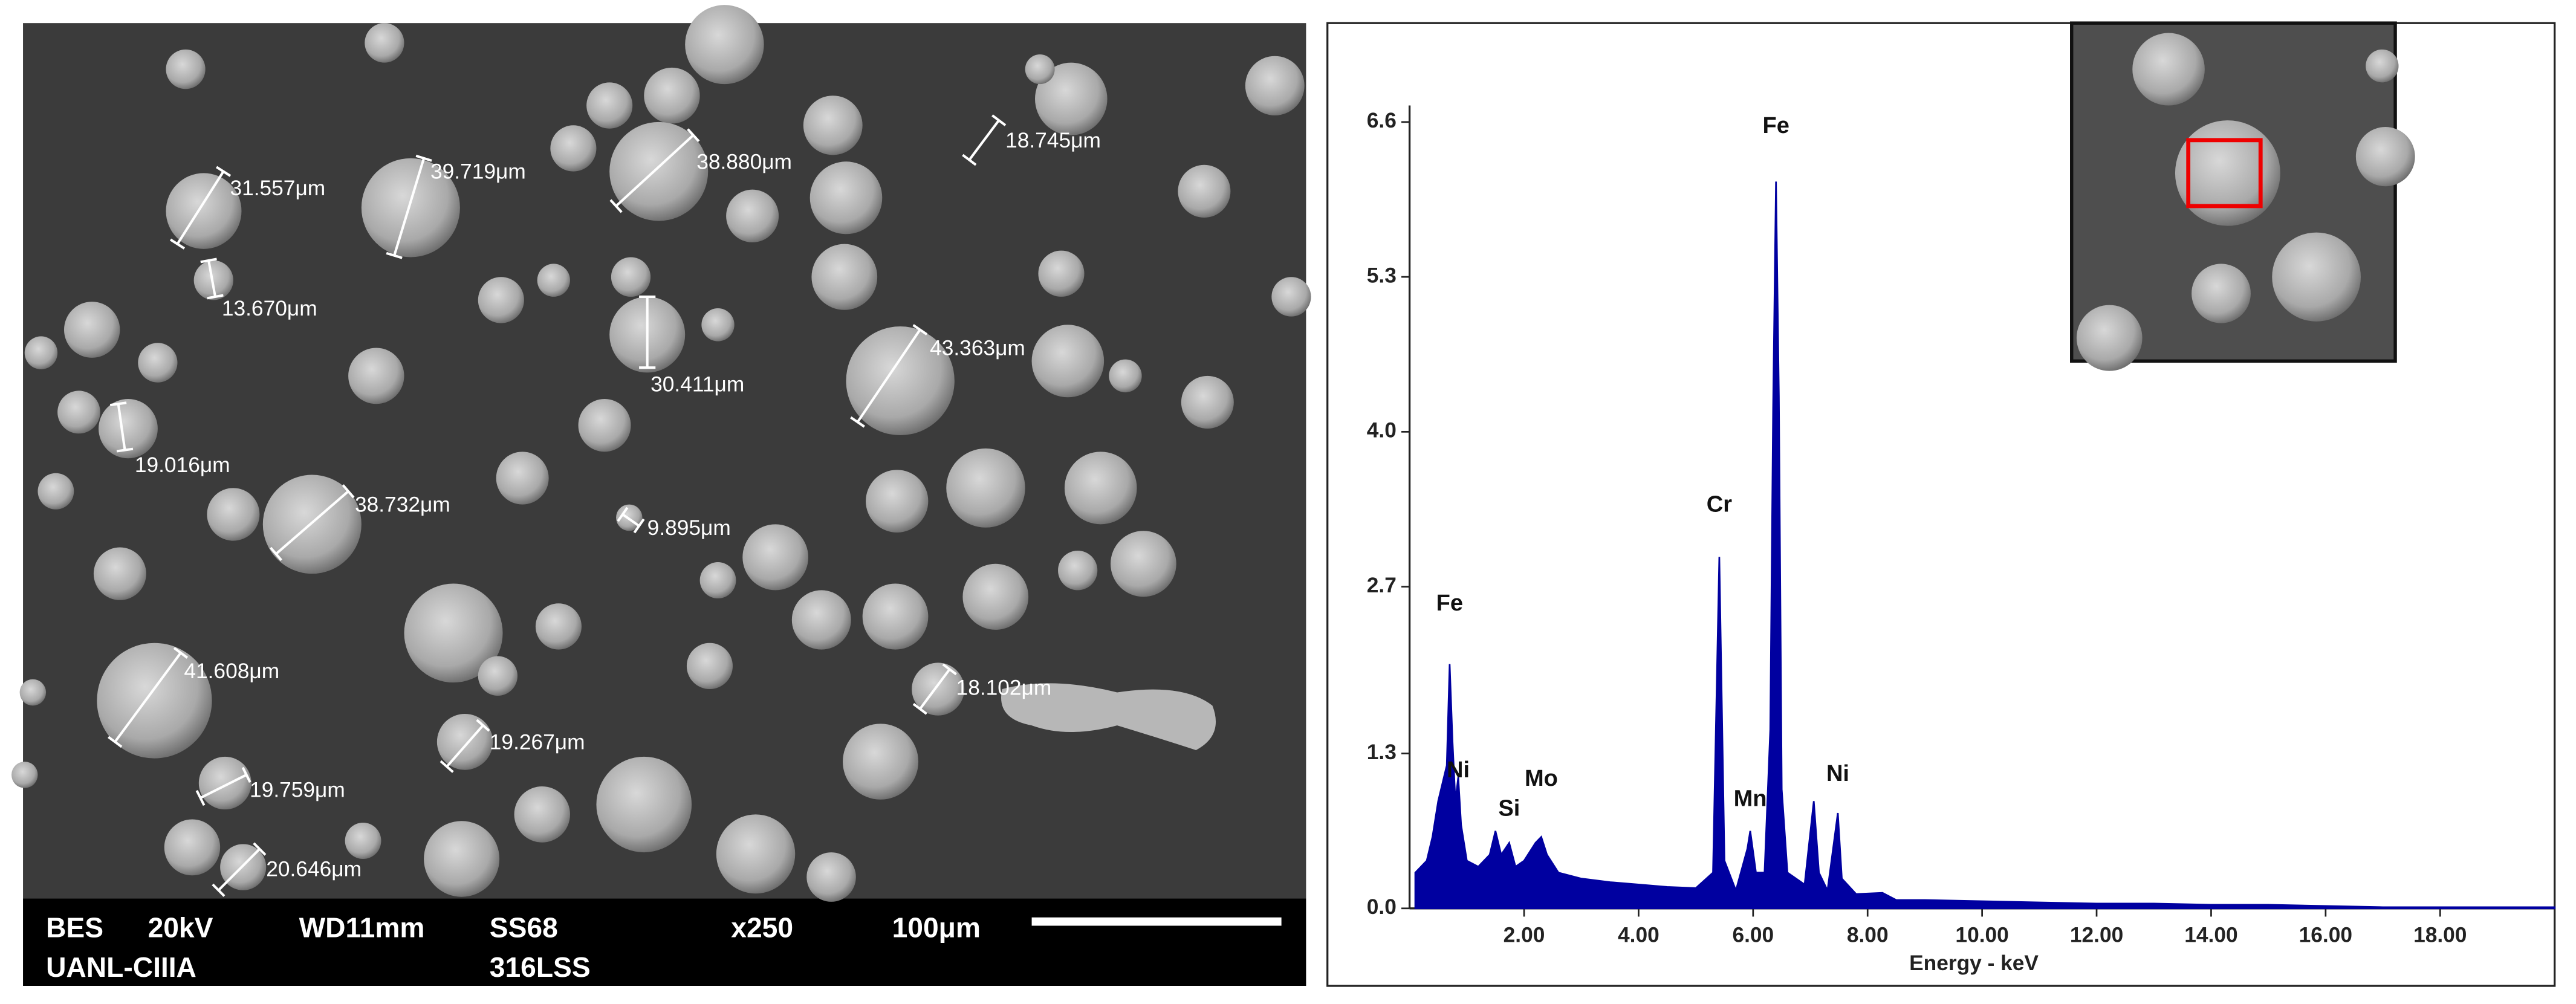 This screenshot has height=1004, width=2576. Describe the element at coordinates (1459, 770) in the screenshot. I see `peak-label: Ni` at that location.